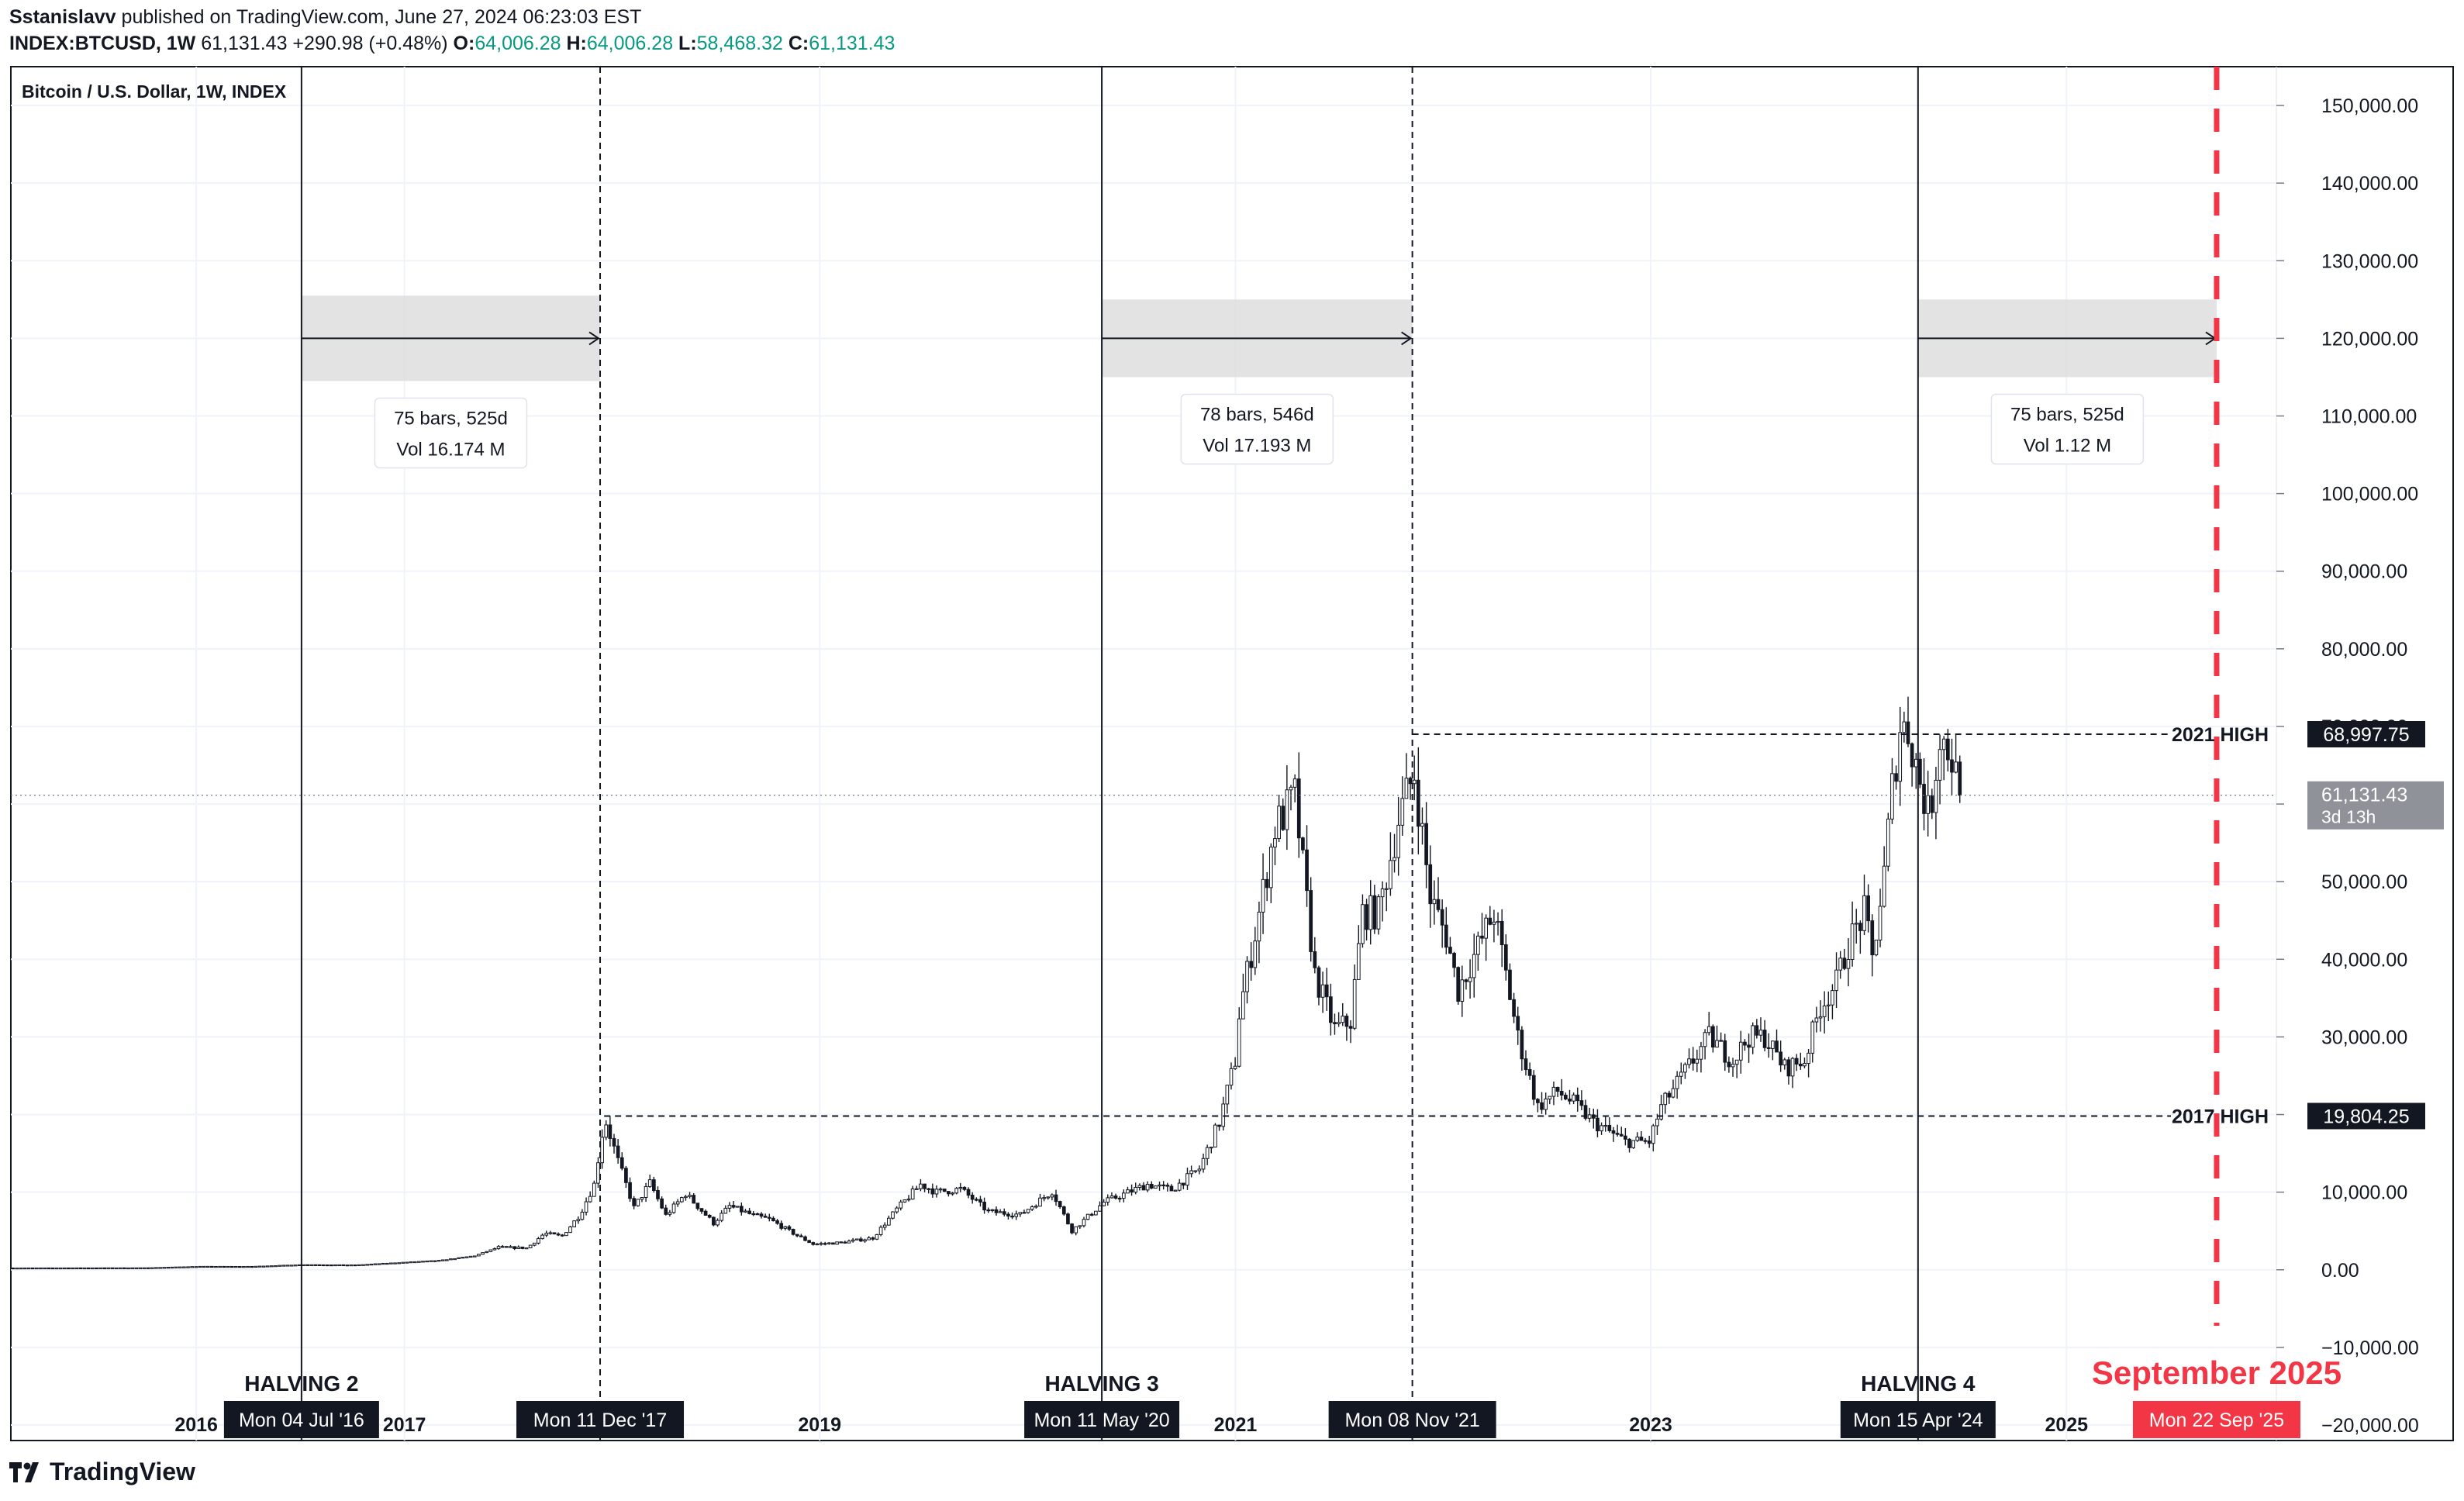 The image size is (2464, 1501). What do you see at coordinates (102, 1472) in the screenshot?
I see `tradingview-logo: TradingView` at bounding box center [102, 1472].